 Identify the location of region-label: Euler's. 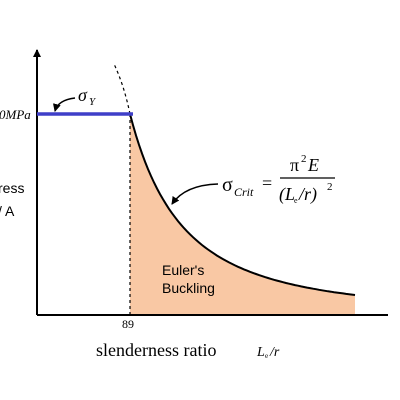
(183, 270).